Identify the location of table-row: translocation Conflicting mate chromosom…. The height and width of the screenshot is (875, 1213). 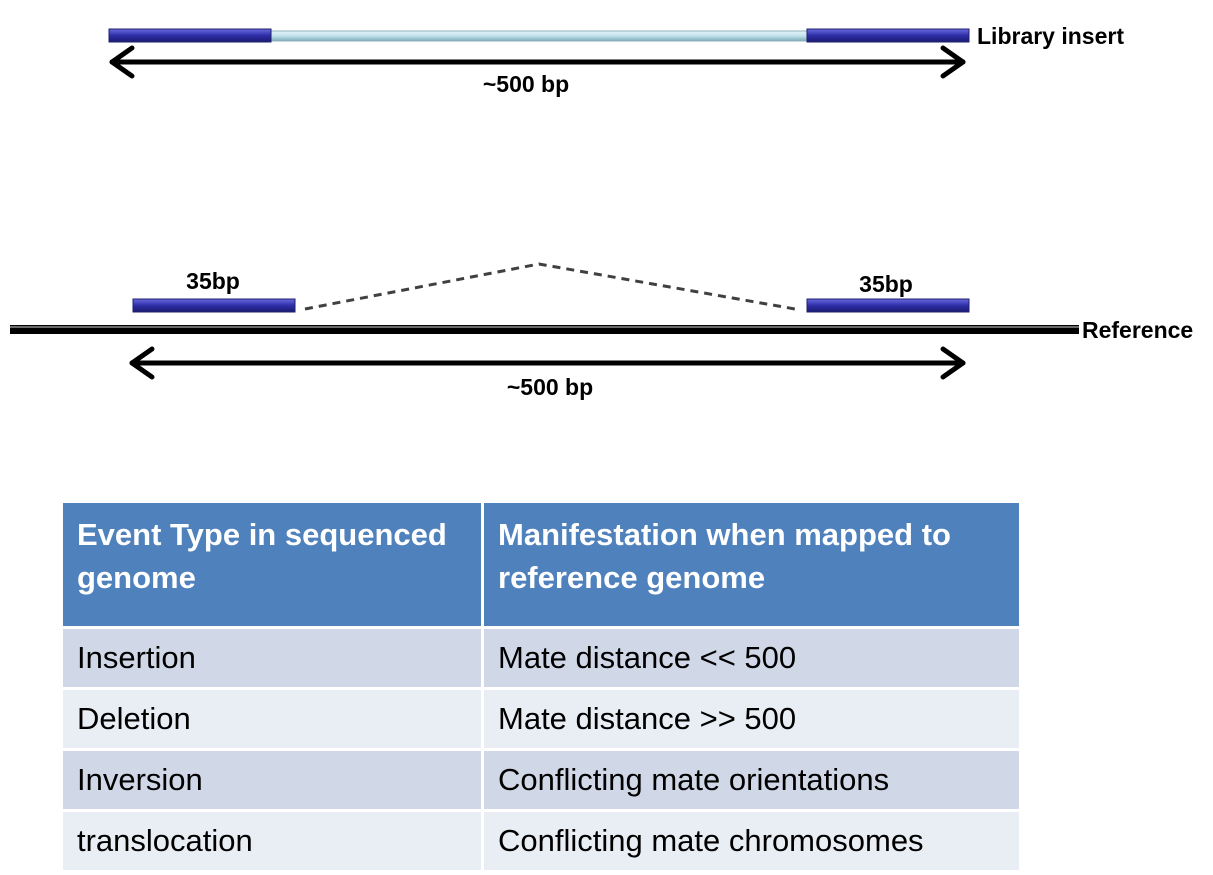
(541, 841).